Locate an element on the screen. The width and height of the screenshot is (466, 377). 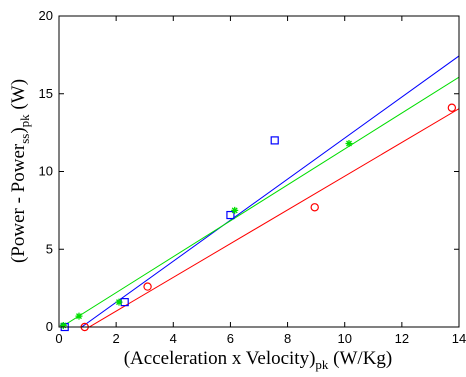
x-tick-label: 12 is located at coordinates (402, 338).